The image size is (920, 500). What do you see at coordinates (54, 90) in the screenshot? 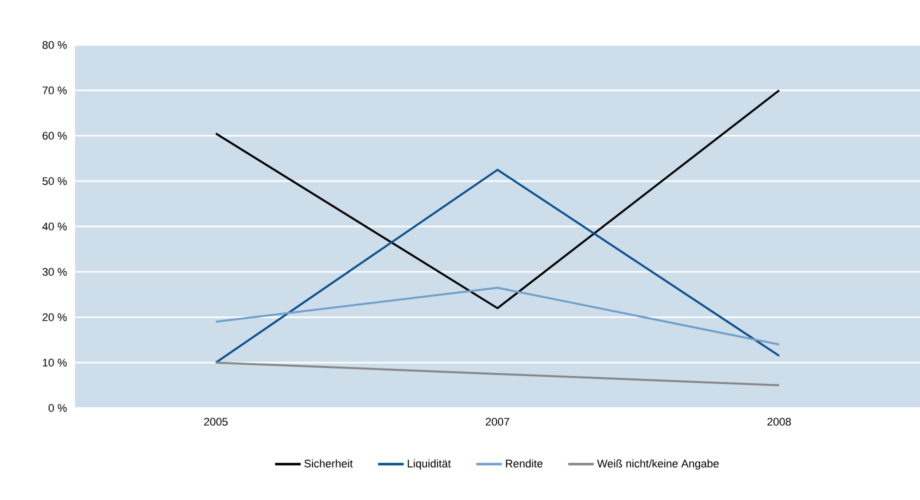
I see `y-tick-label: 70 %` at bounding box center [54, 90].